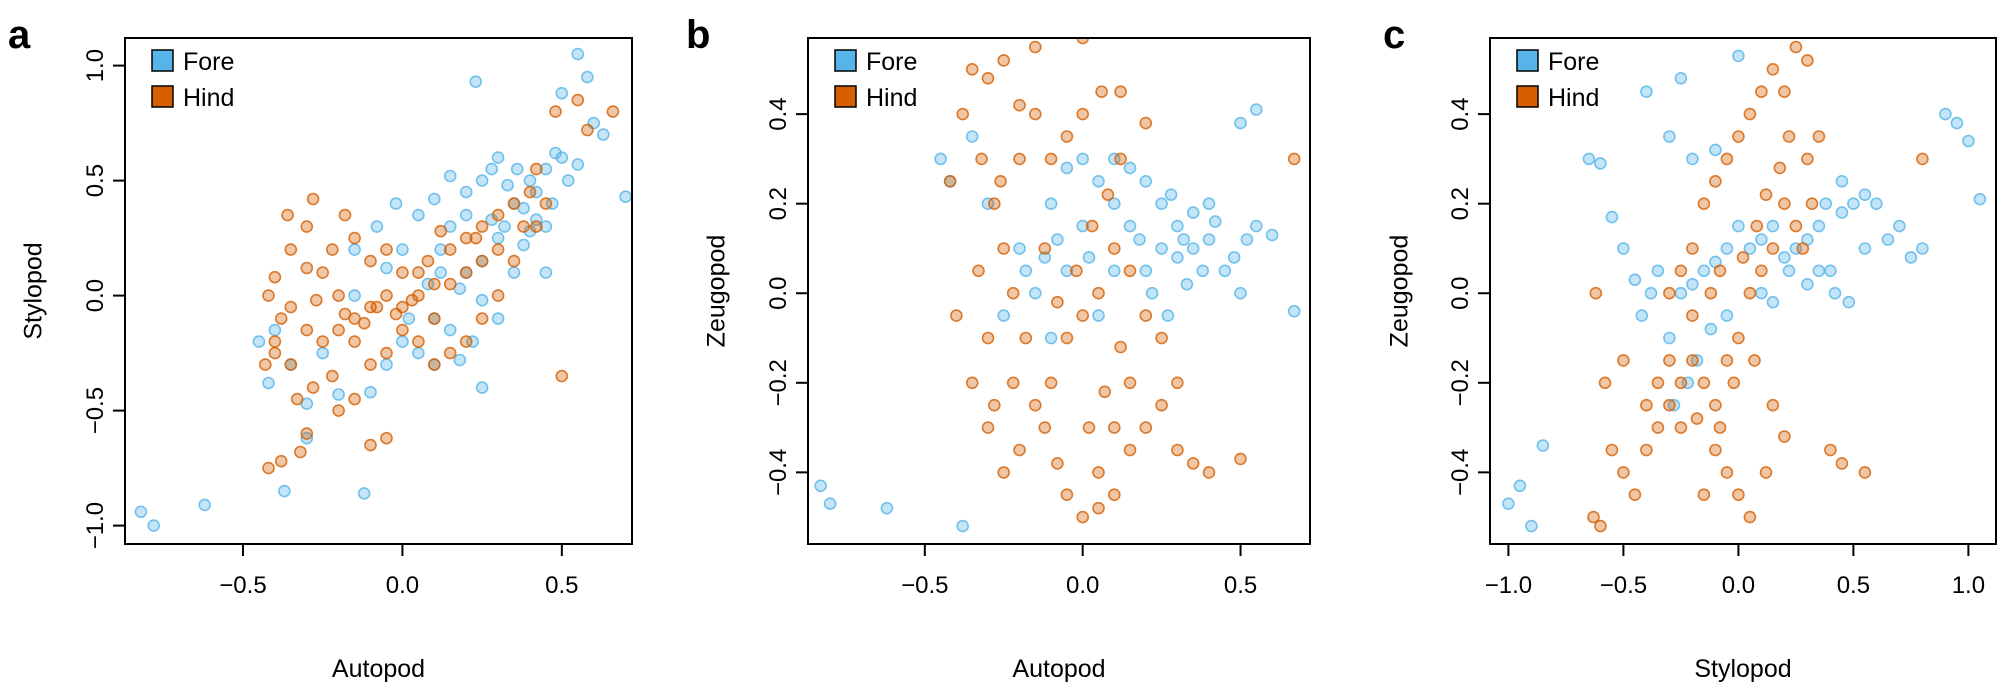  What do you see at coordinates (1738, 585) in the screenshot?
I see `x-tick-label: 0.0` at bounding box center [1738, 585].